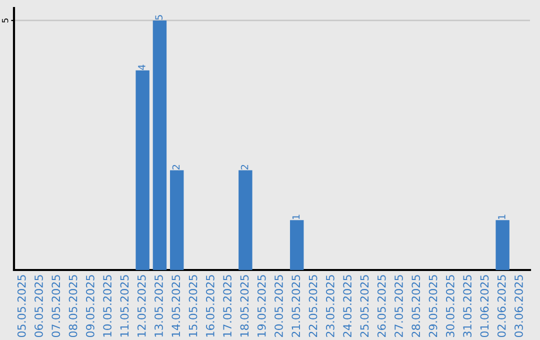 The image size is (540, 340). Describe the element at coordinates (141, 306) in the screenshot. I see `x-tick-label: 12.05.2025` at that location.